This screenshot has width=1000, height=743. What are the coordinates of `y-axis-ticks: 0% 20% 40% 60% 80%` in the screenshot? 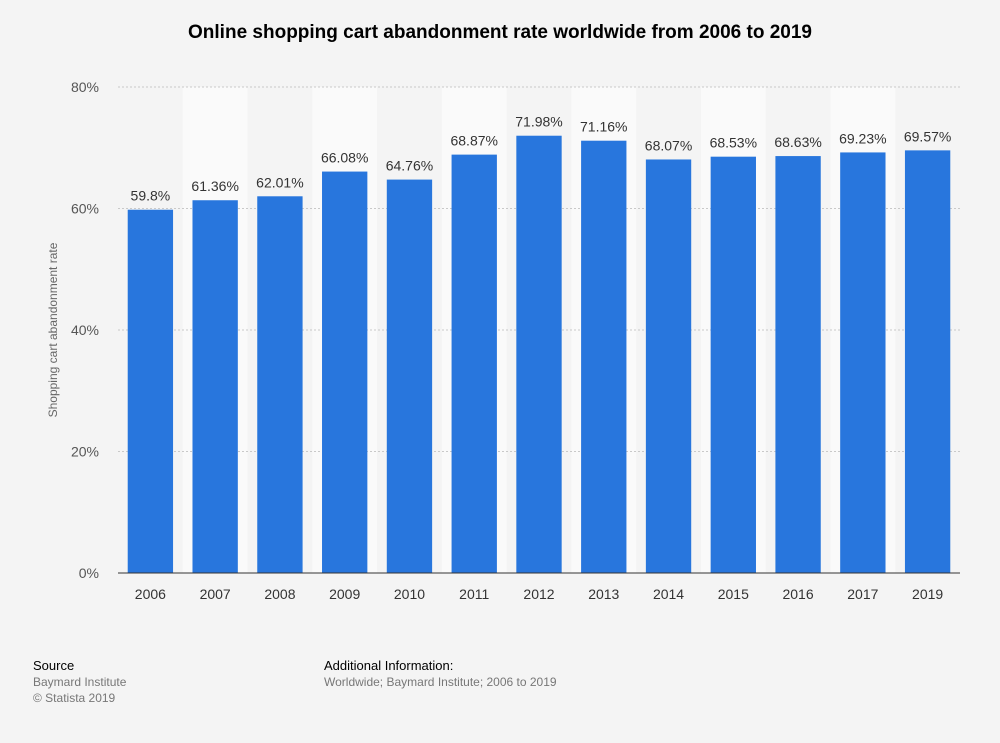 It's located at (85, 330).